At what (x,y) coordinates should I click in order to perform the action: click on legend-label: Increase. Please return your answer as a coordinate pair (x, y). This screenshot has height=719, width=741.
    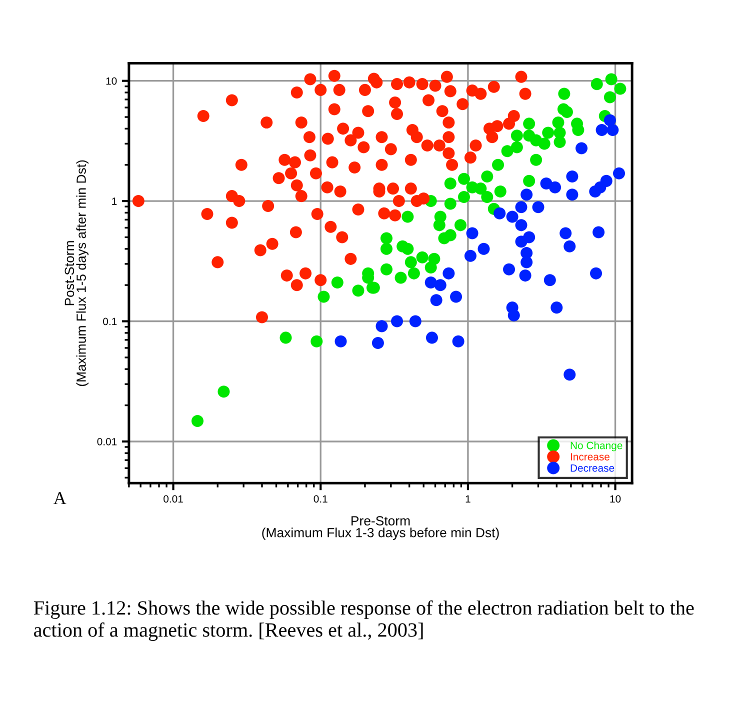
    Looking at the image, I should click on (590, 456).